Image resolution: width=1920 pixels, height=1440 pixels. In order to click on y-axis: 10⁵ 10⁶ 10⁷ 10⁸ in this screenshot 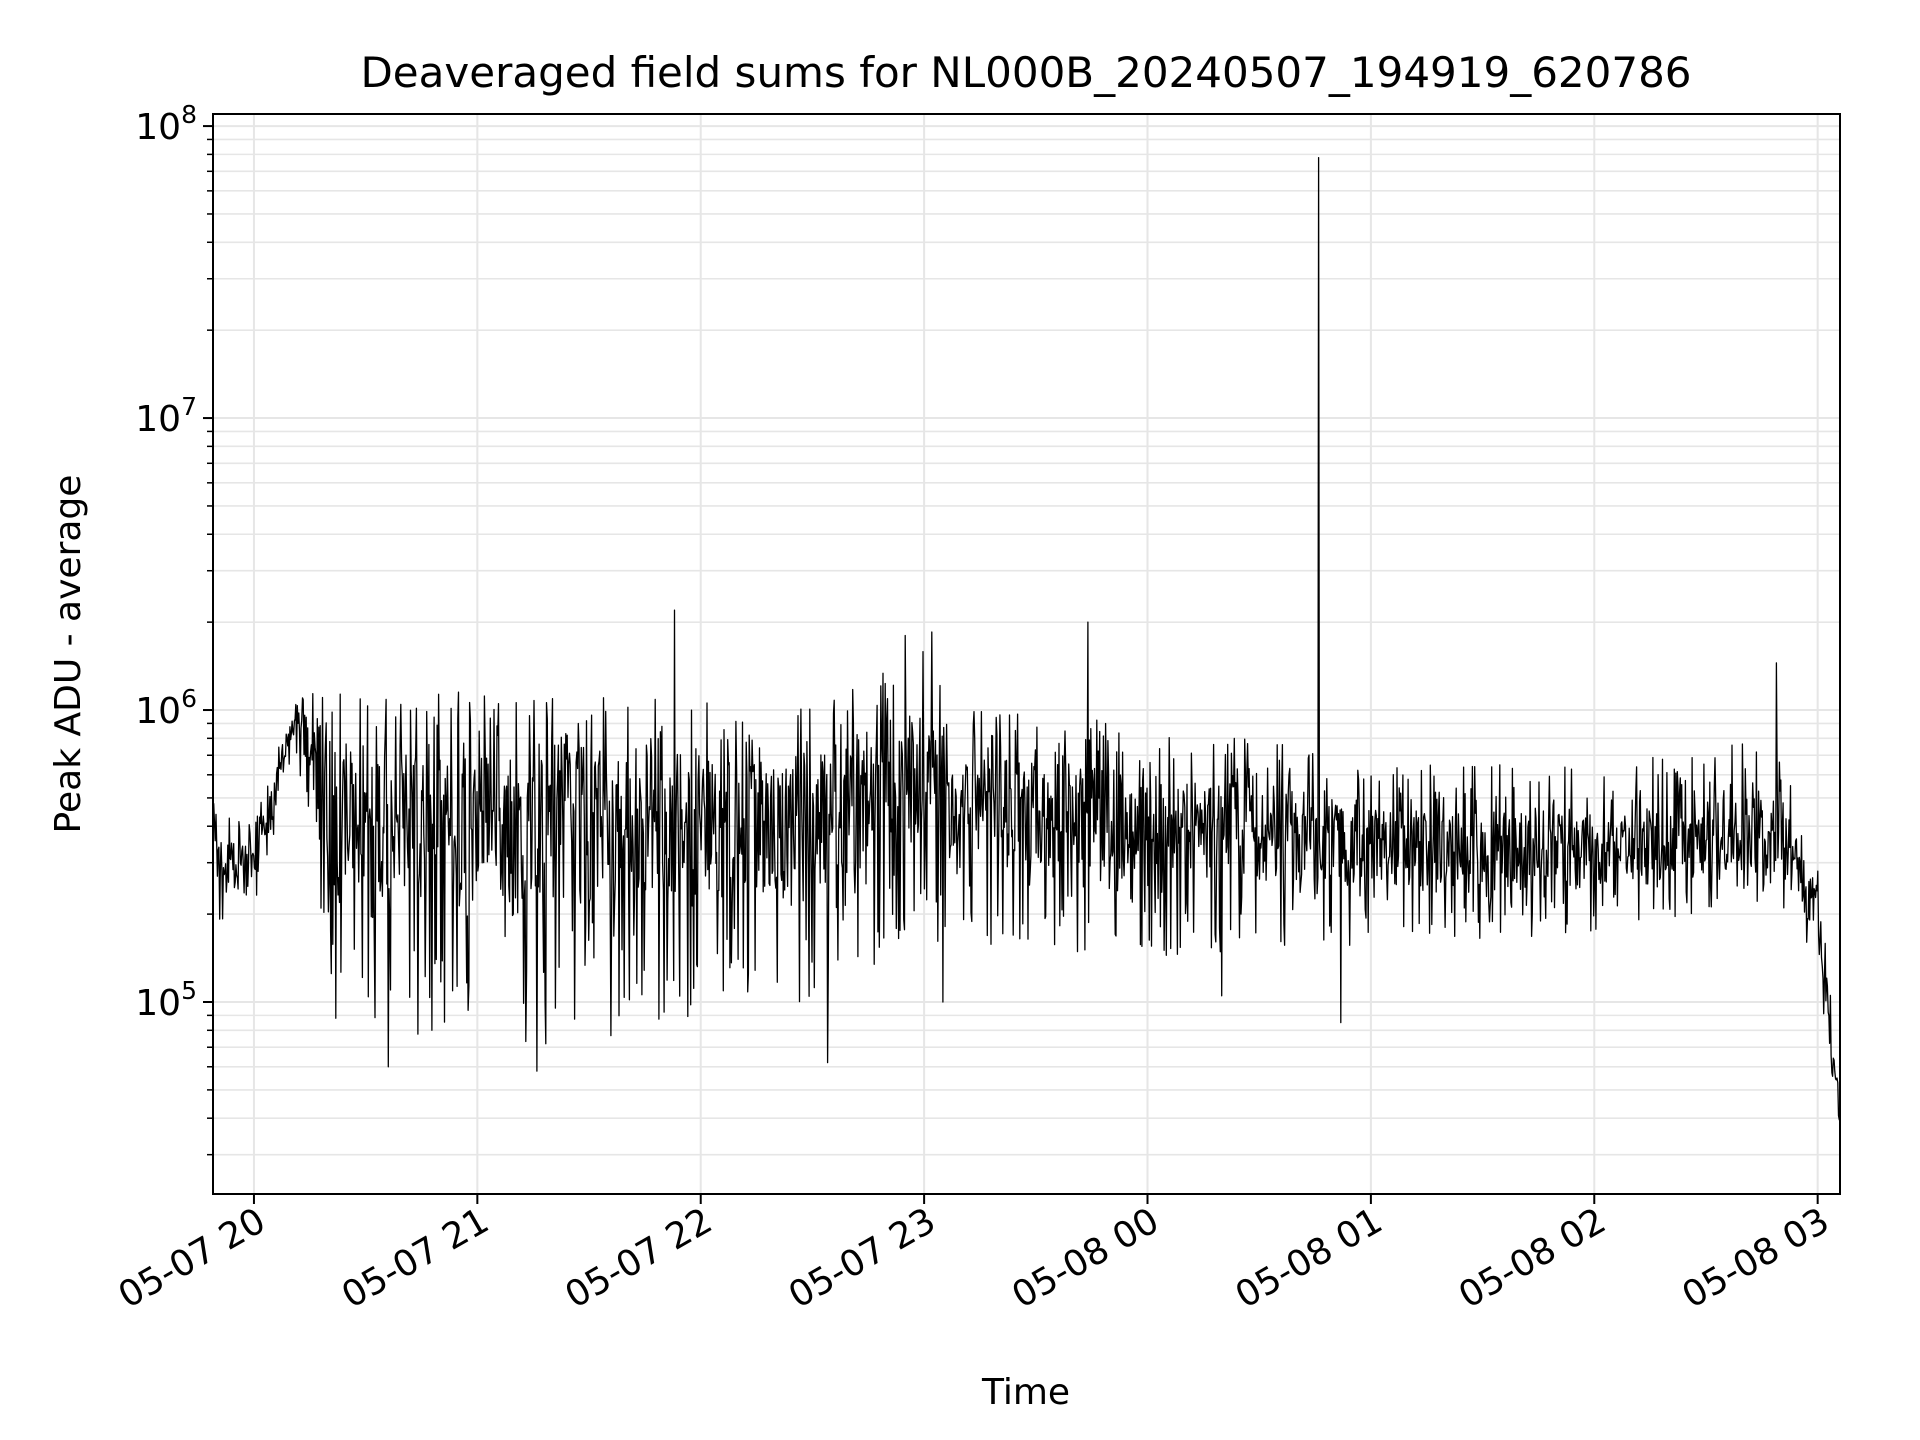, I will do `click(174, 628)`.